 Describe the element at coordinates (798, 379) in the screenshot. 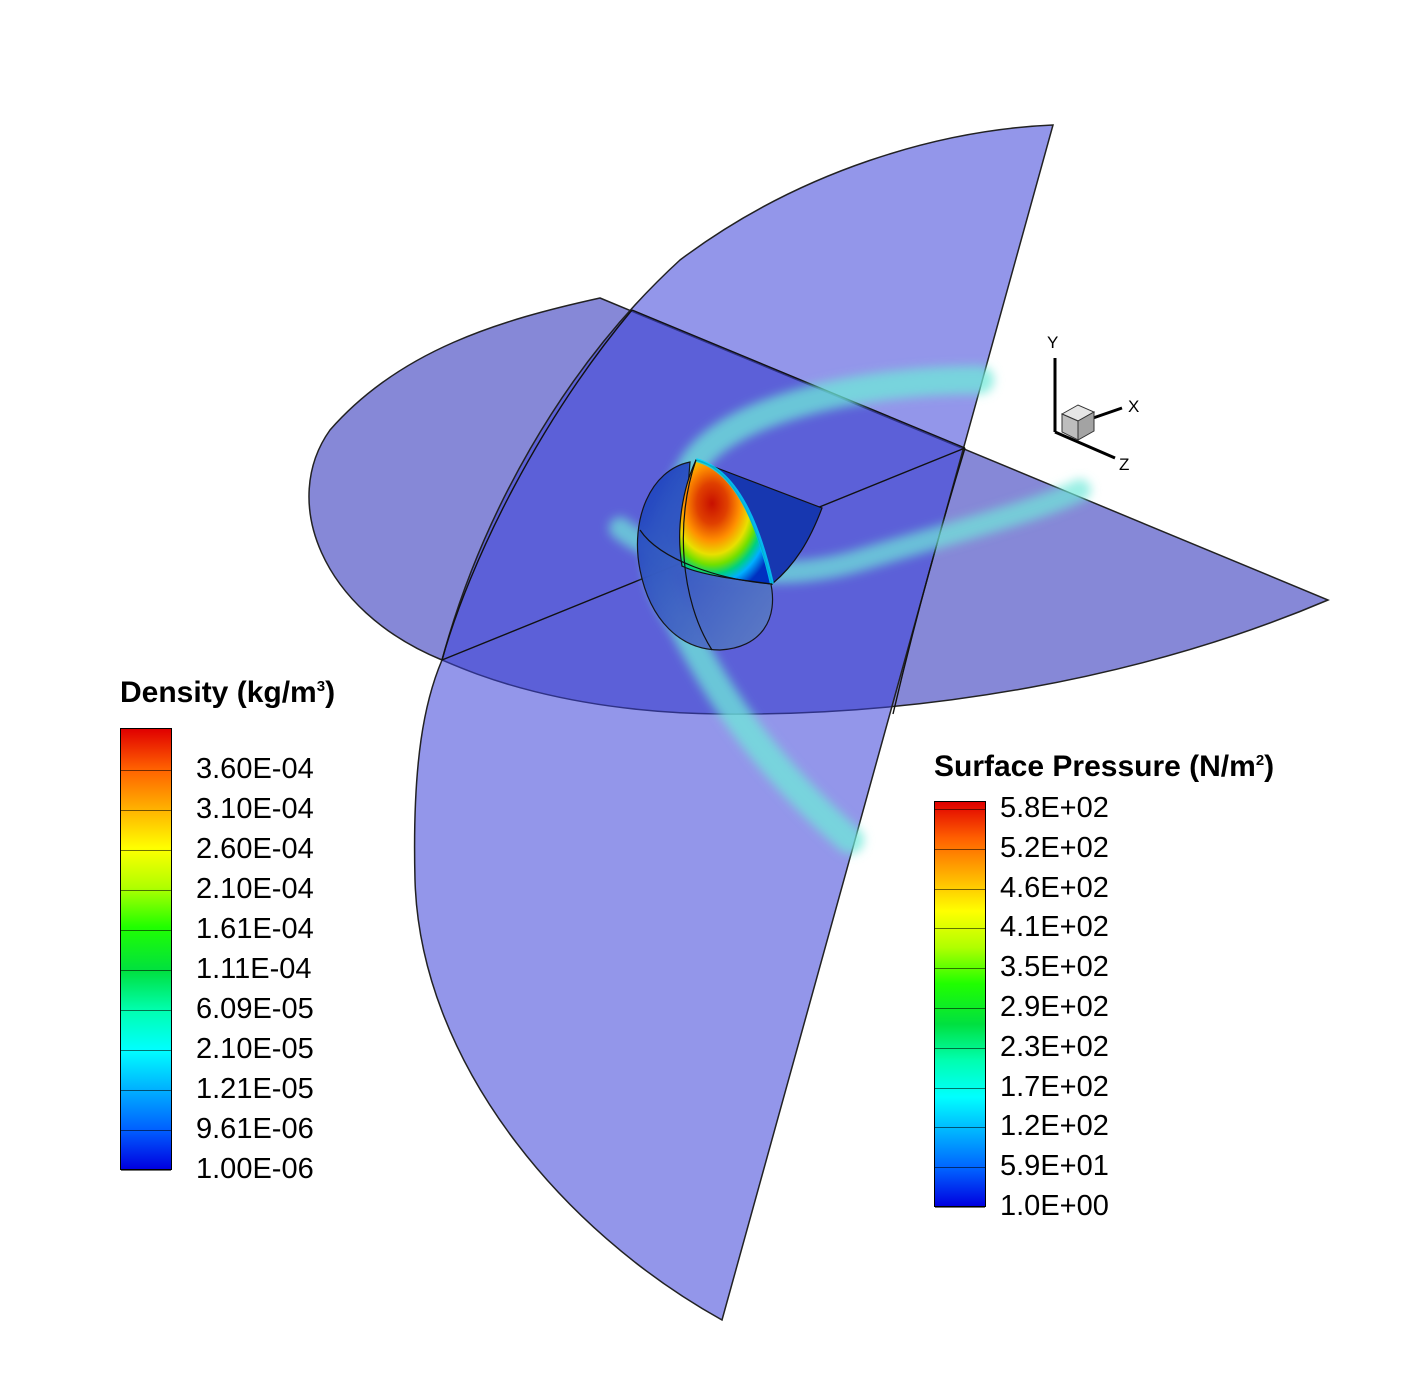

I see `plane-edge-line` at that location.